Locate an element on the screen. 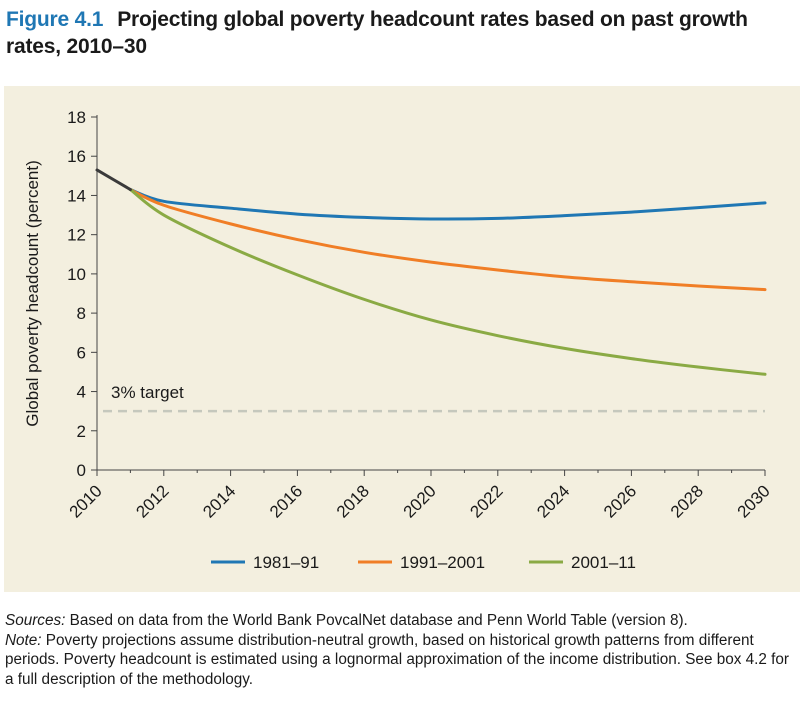 The image size is (805, 711). y-tick-label: 8 is located at coordinates (81, 313).